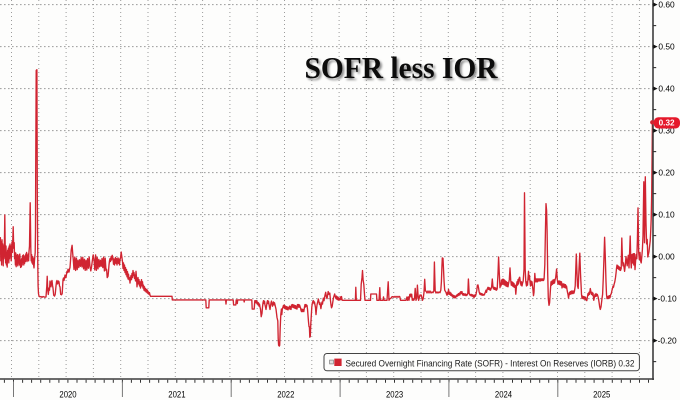  Describe the element at coordinates (394, 394) in the screenshot. I see `svg-text: 2023` at that location.